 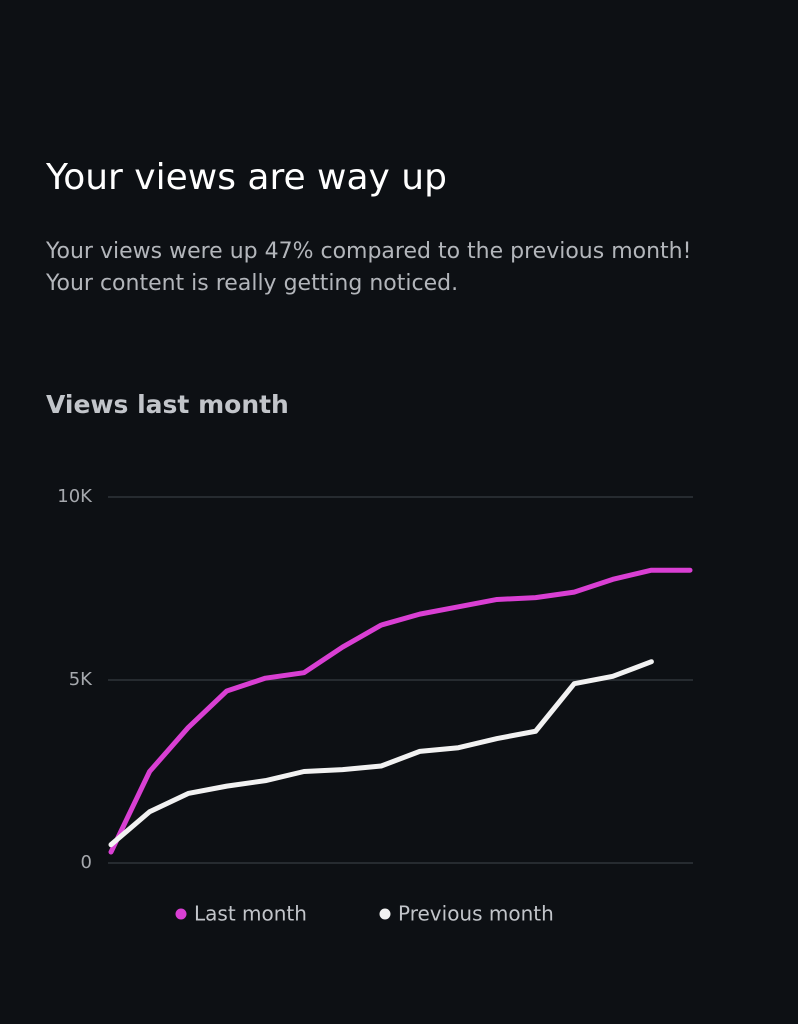 What do you see at coordinates (251, 283) in the screenshot?
I see `description-line: Your content is really getting noticed.` at bounding box center [251, 283].